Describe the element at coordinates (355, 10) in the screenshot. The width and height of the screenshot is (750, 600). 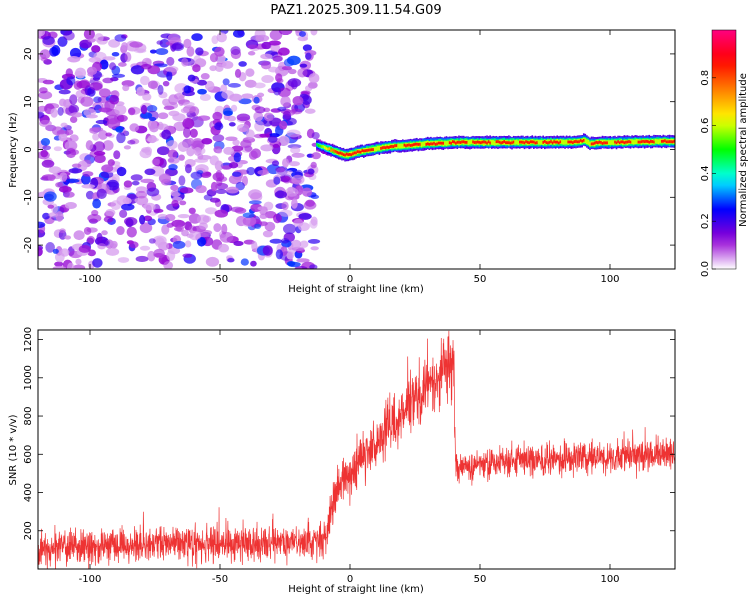
I see `chart-title: PAZ1.2025.309.11.54.G09` at that location.